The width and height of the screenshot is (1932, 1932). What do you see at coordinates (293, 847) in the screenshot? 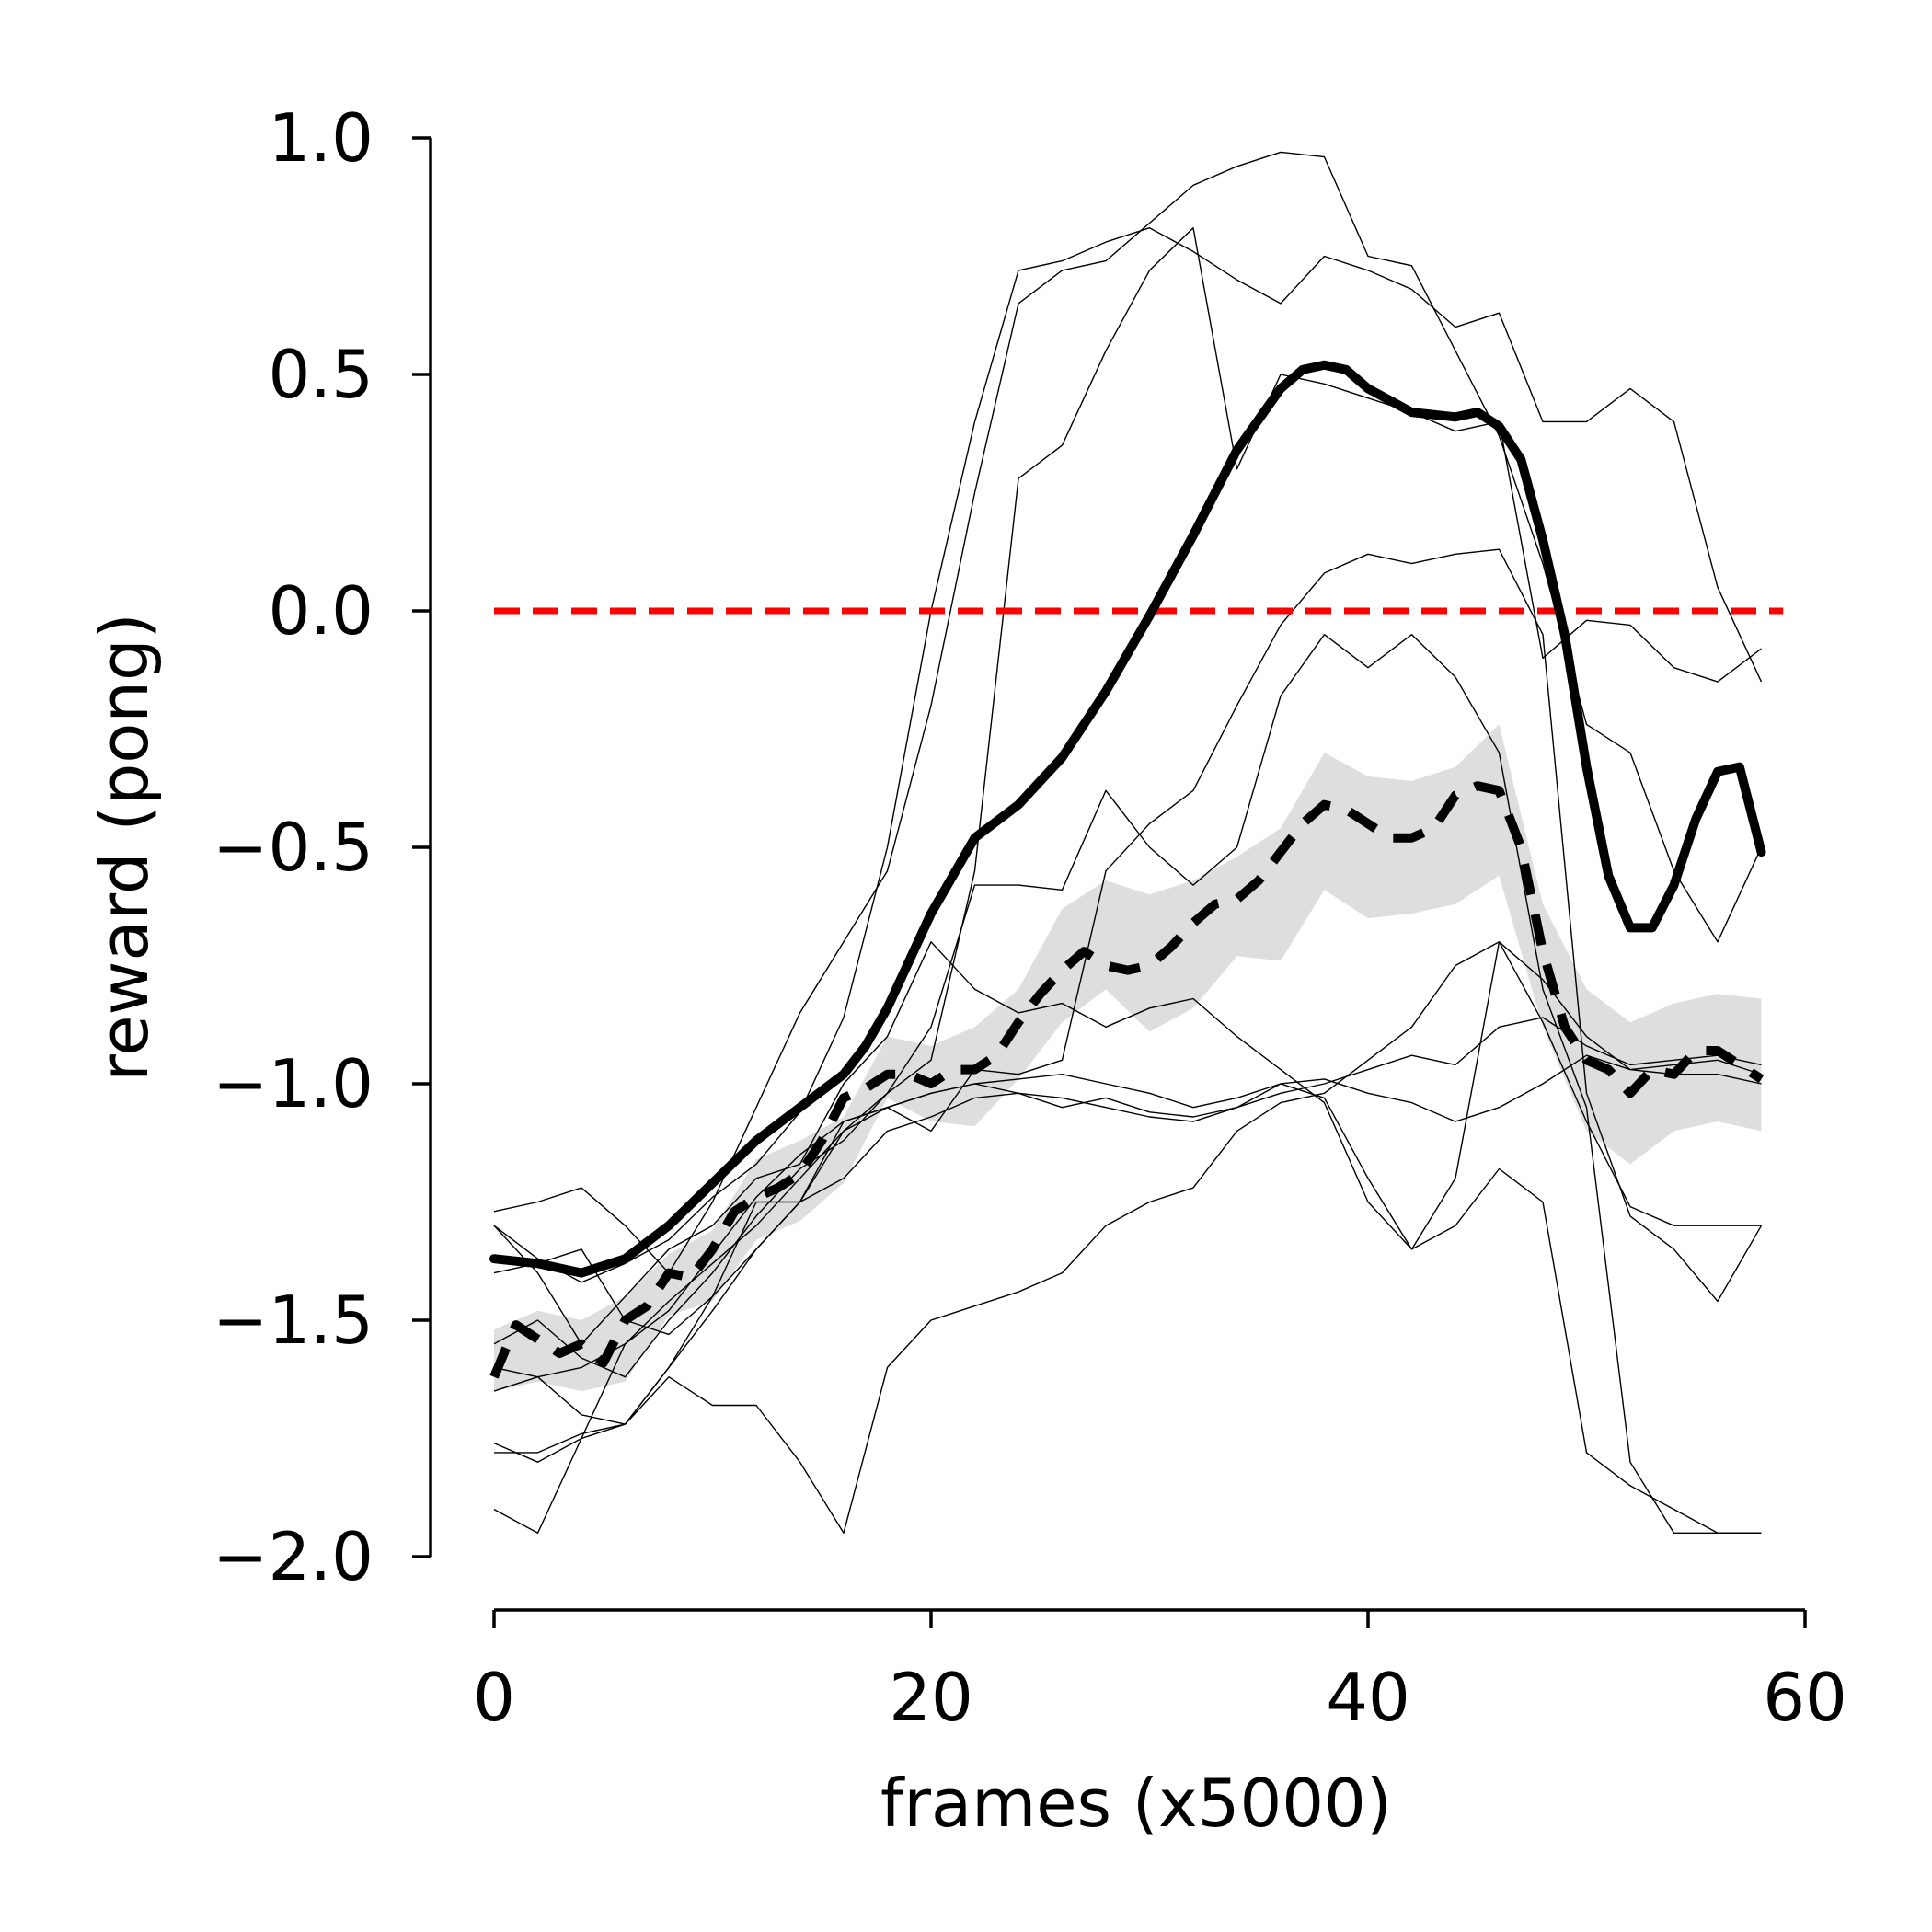
I see `y-tick-label: −0.5` at bounding box center [293, 847].